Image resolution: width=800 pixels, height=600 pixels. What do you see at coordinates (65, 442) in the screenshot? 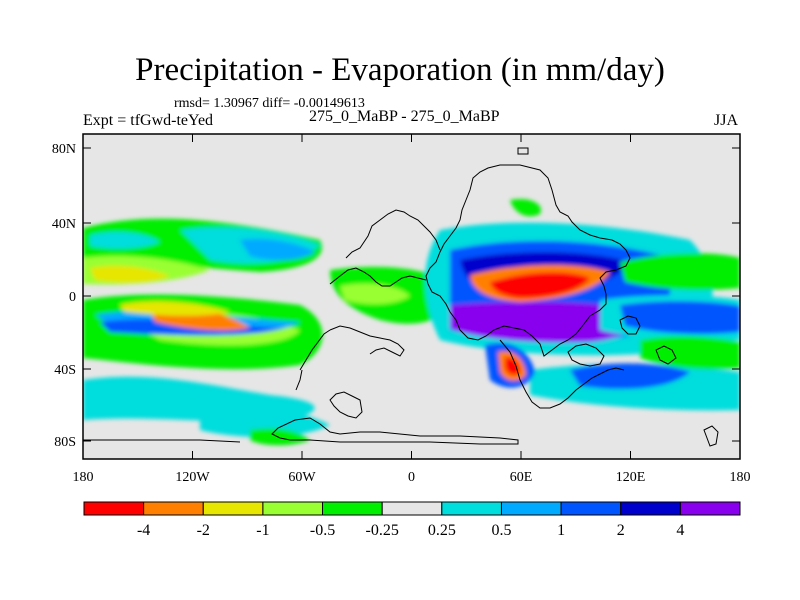
I see `y-tick-label: 80S` at bounding box center [65, 442].